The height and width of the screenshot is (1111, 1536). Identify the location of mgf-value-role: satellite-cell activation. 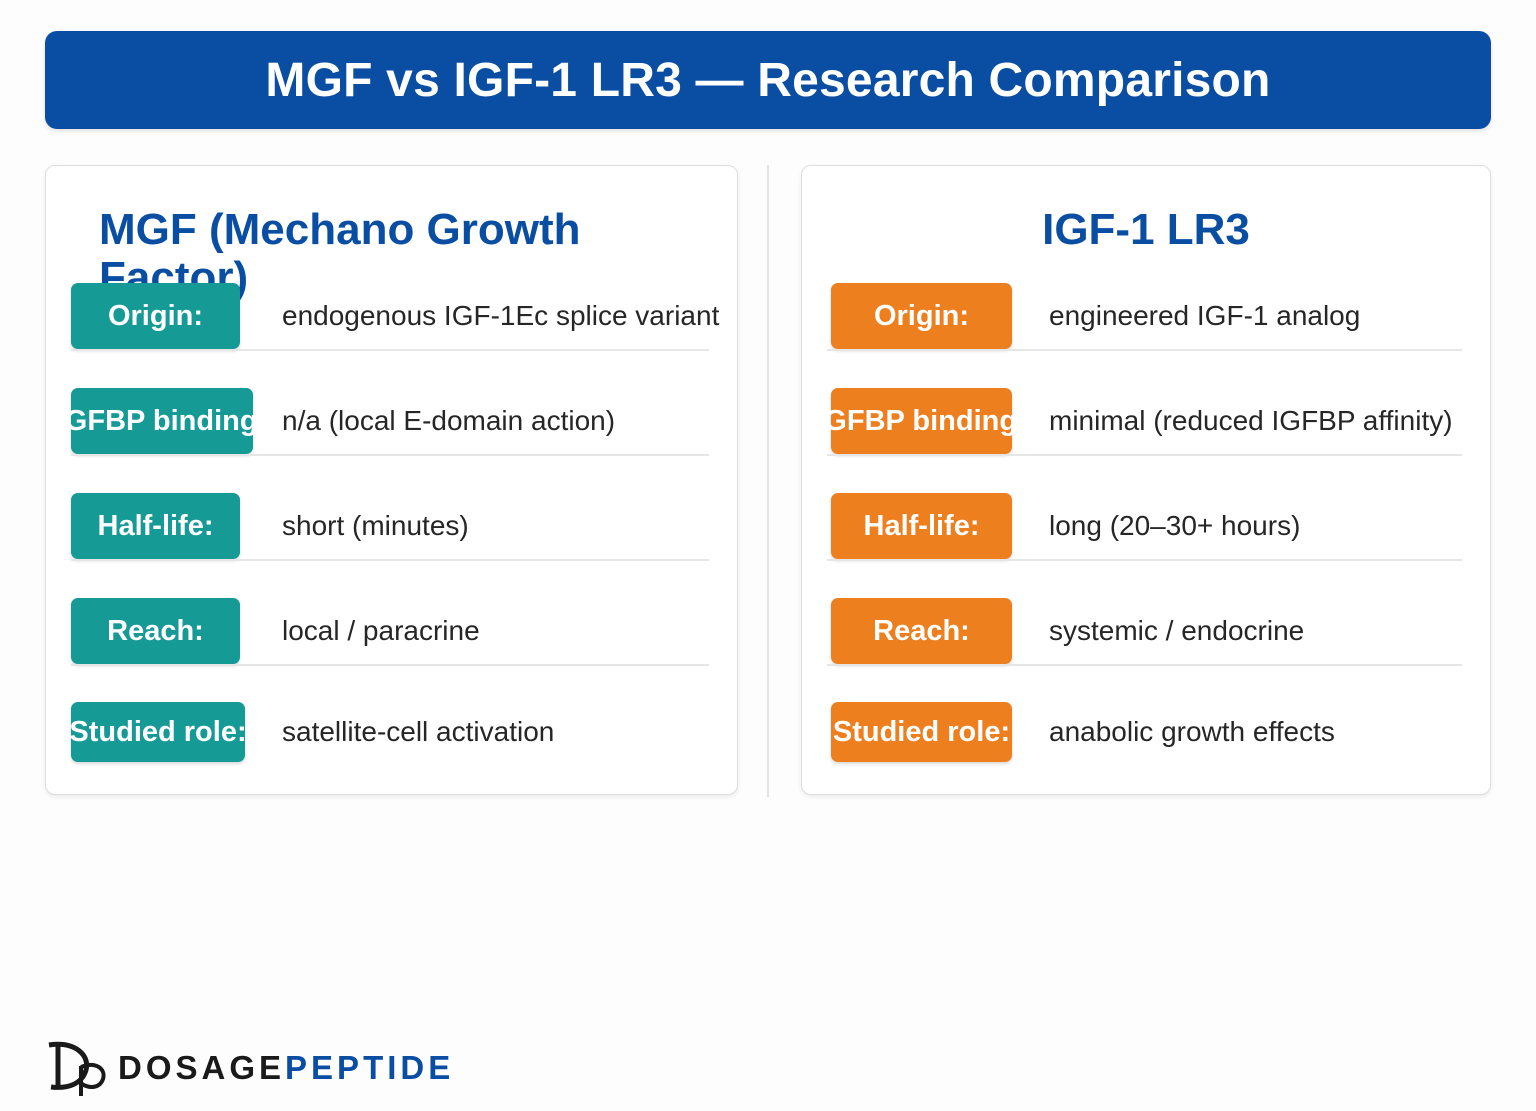
(418, 731).